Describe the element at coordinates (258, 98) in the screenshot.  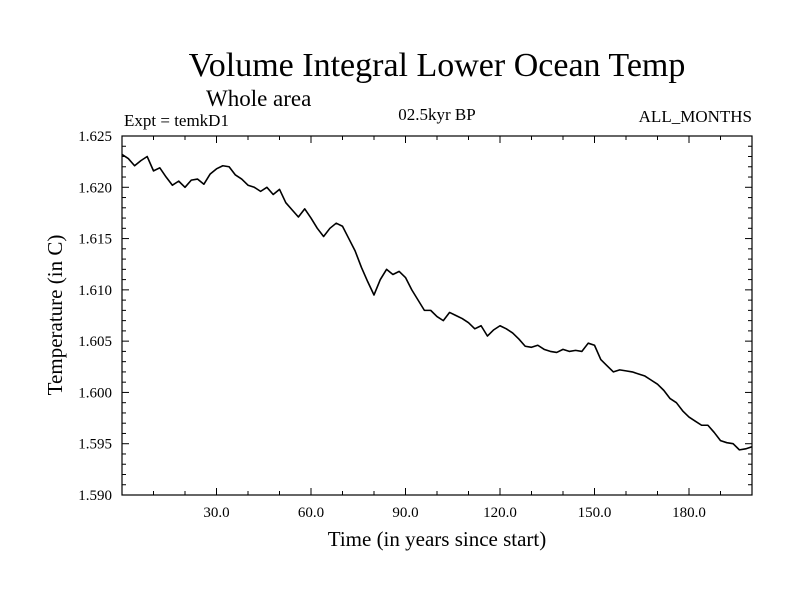
I see `chart-subtitle: Whole area` at that location.